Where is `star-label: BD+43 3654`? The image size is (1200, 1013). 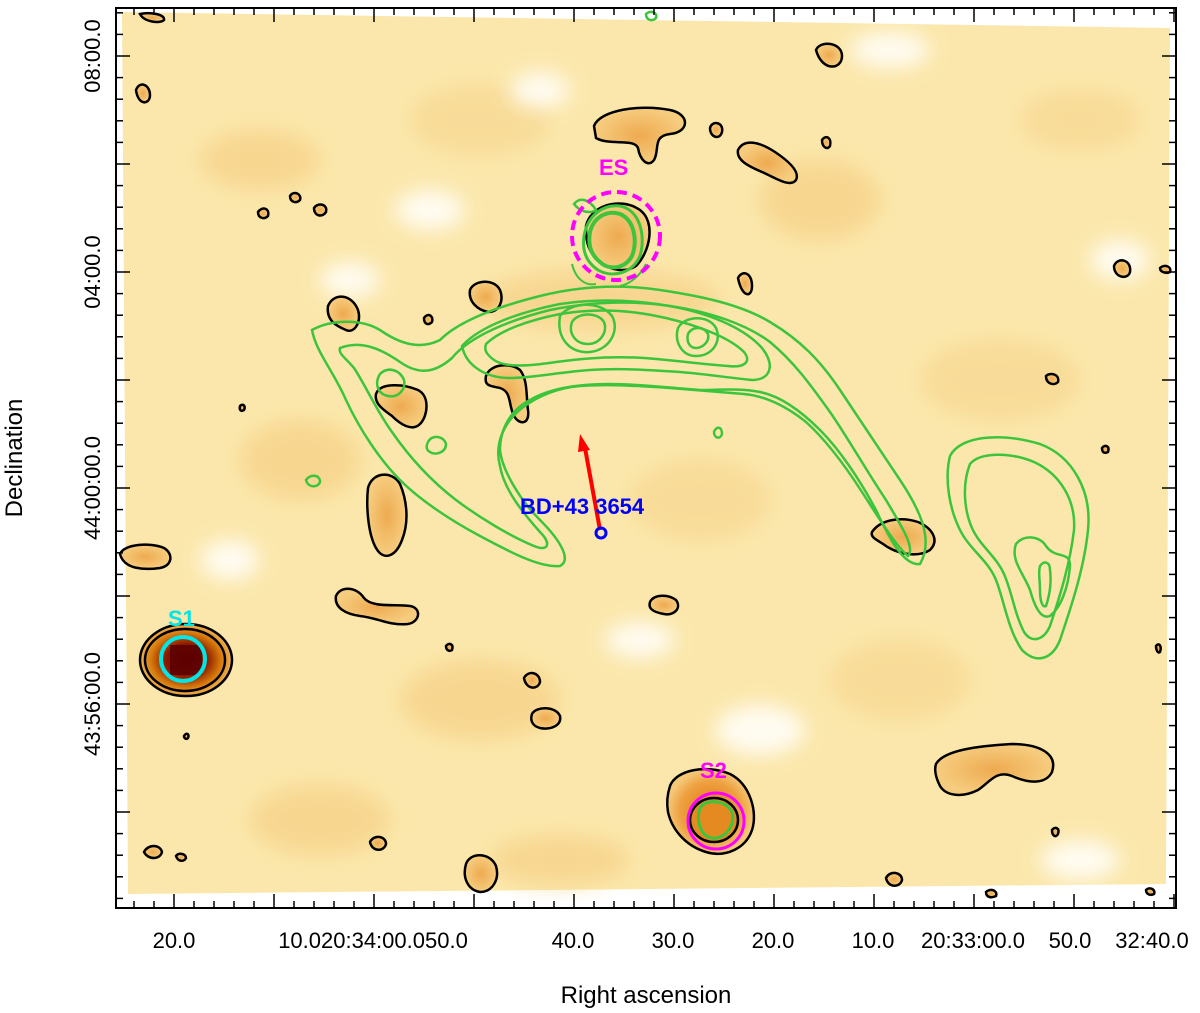 star-label: BD+43 3654 is located at coordinates (582, 506).